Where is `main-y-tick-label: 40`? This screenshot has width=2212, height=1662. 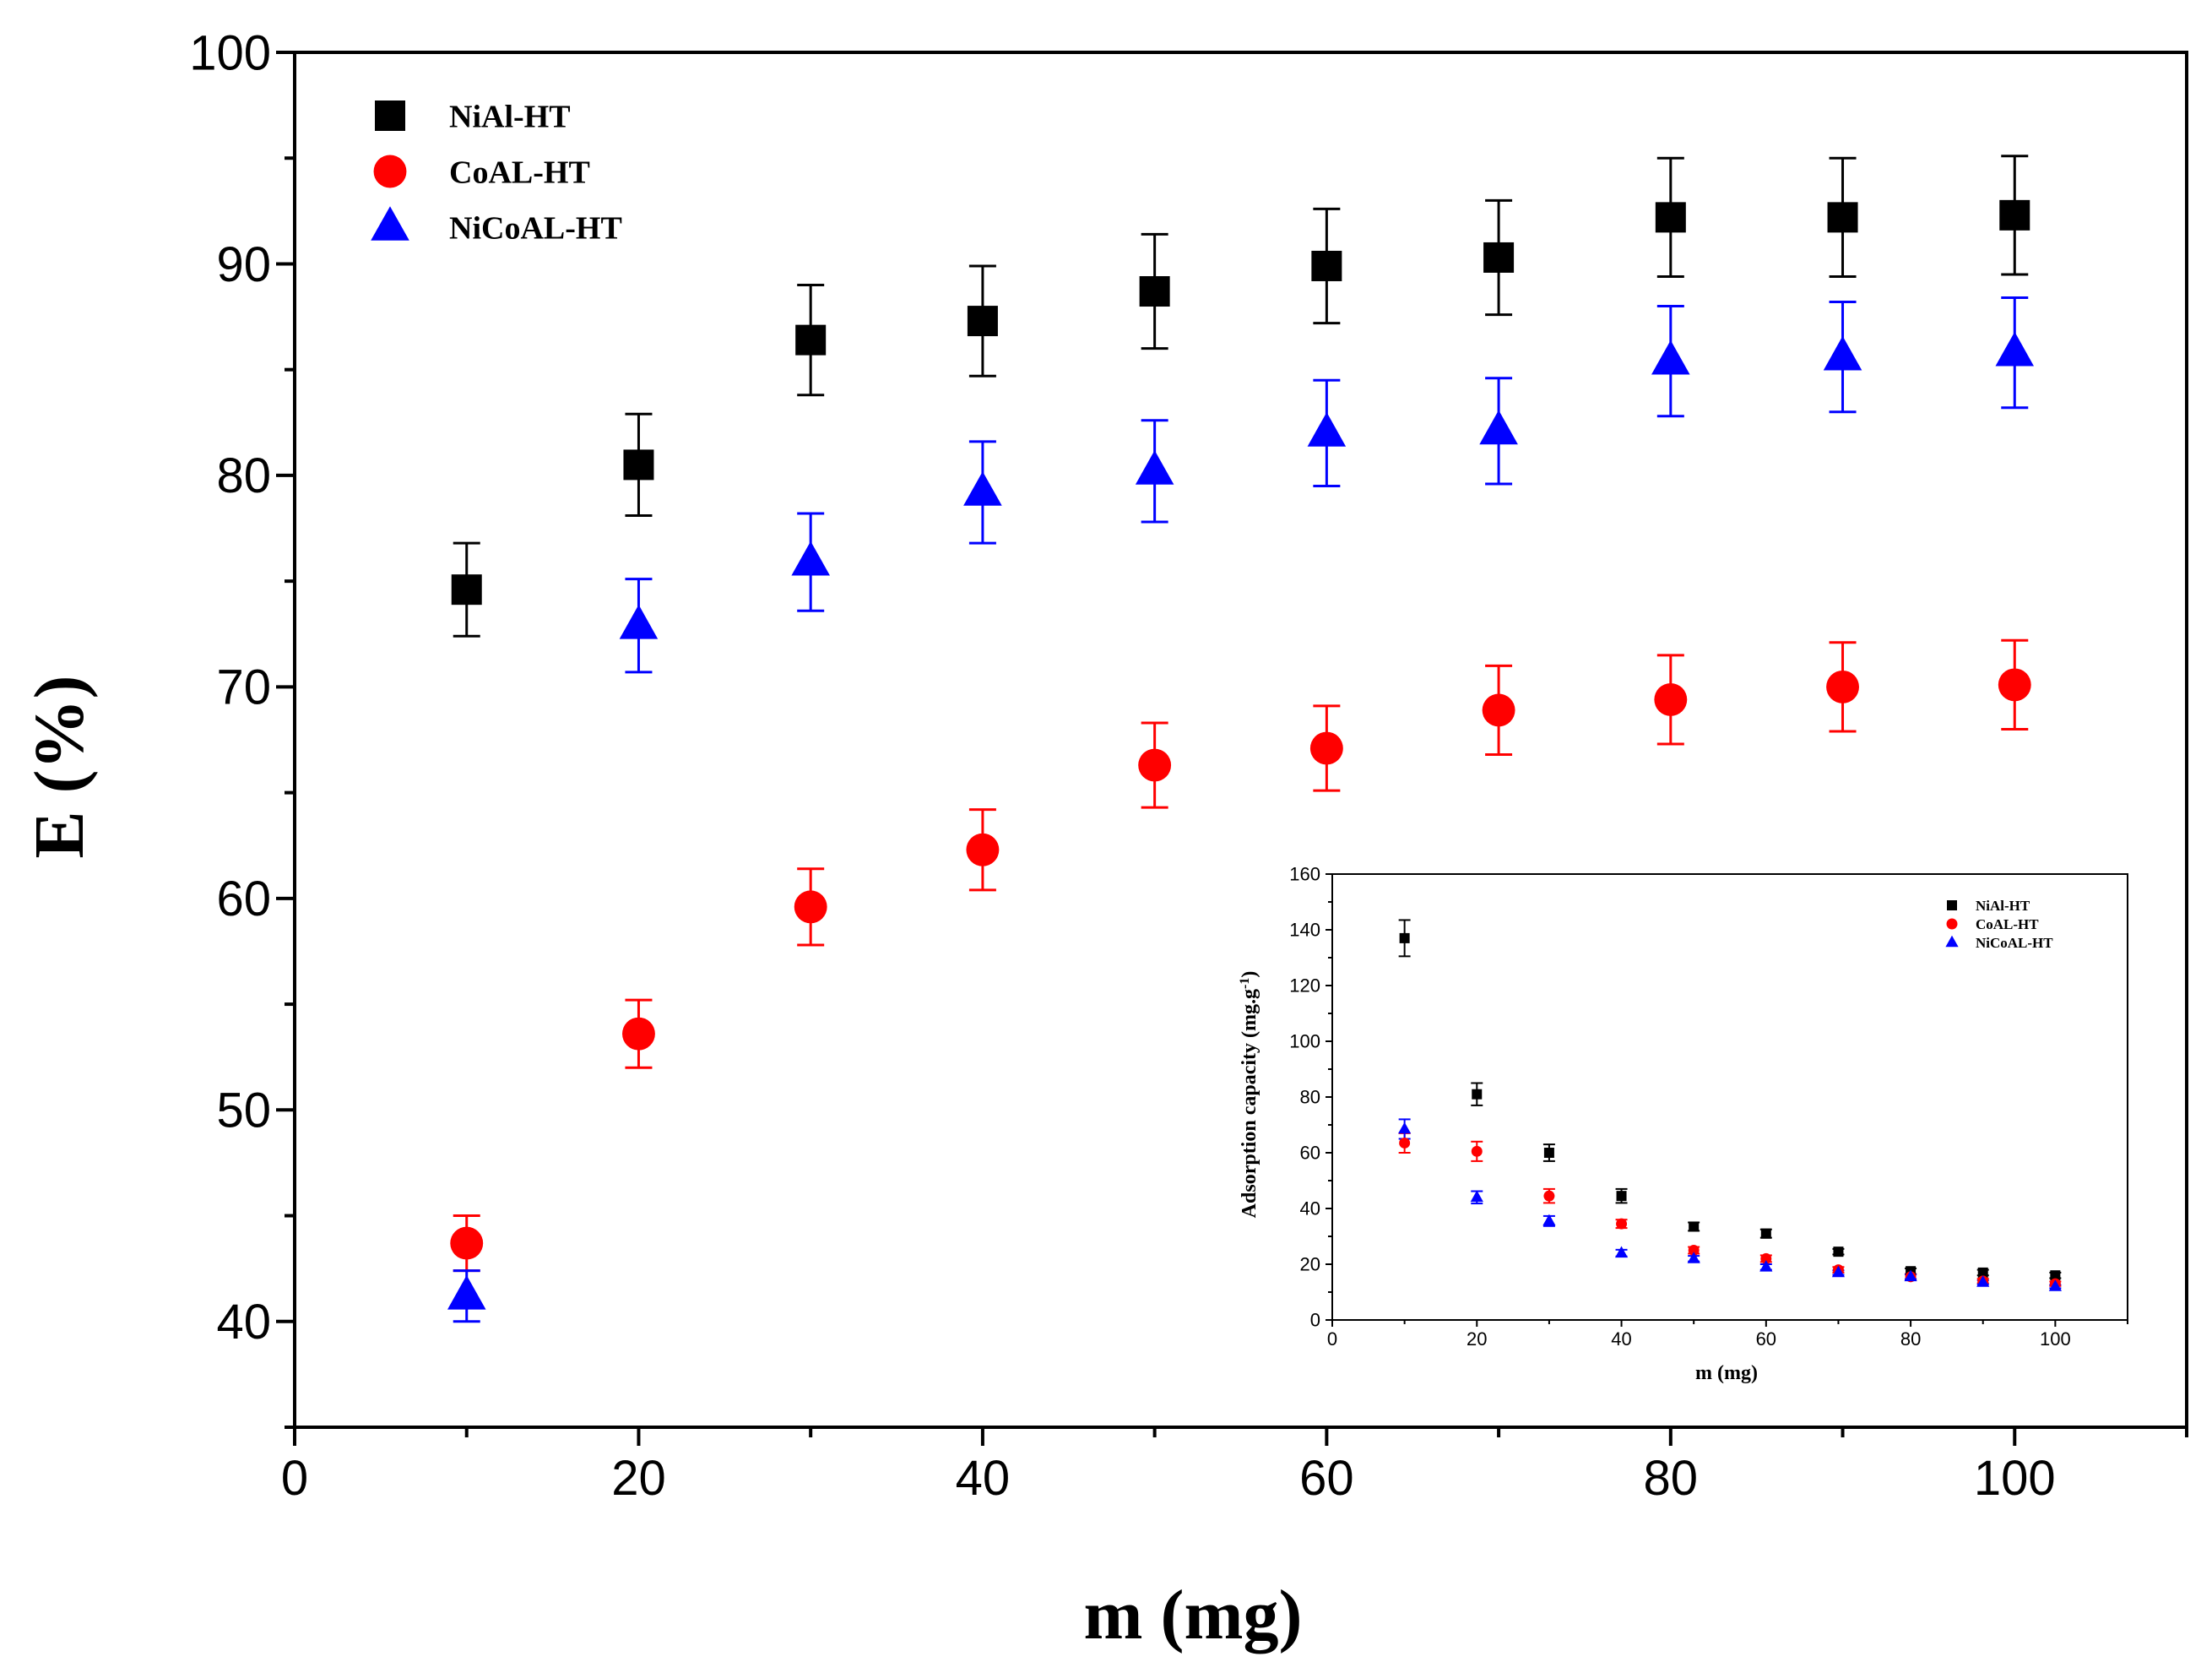 main-y-tick-label: 40 is located at coordinates (243, 1322).